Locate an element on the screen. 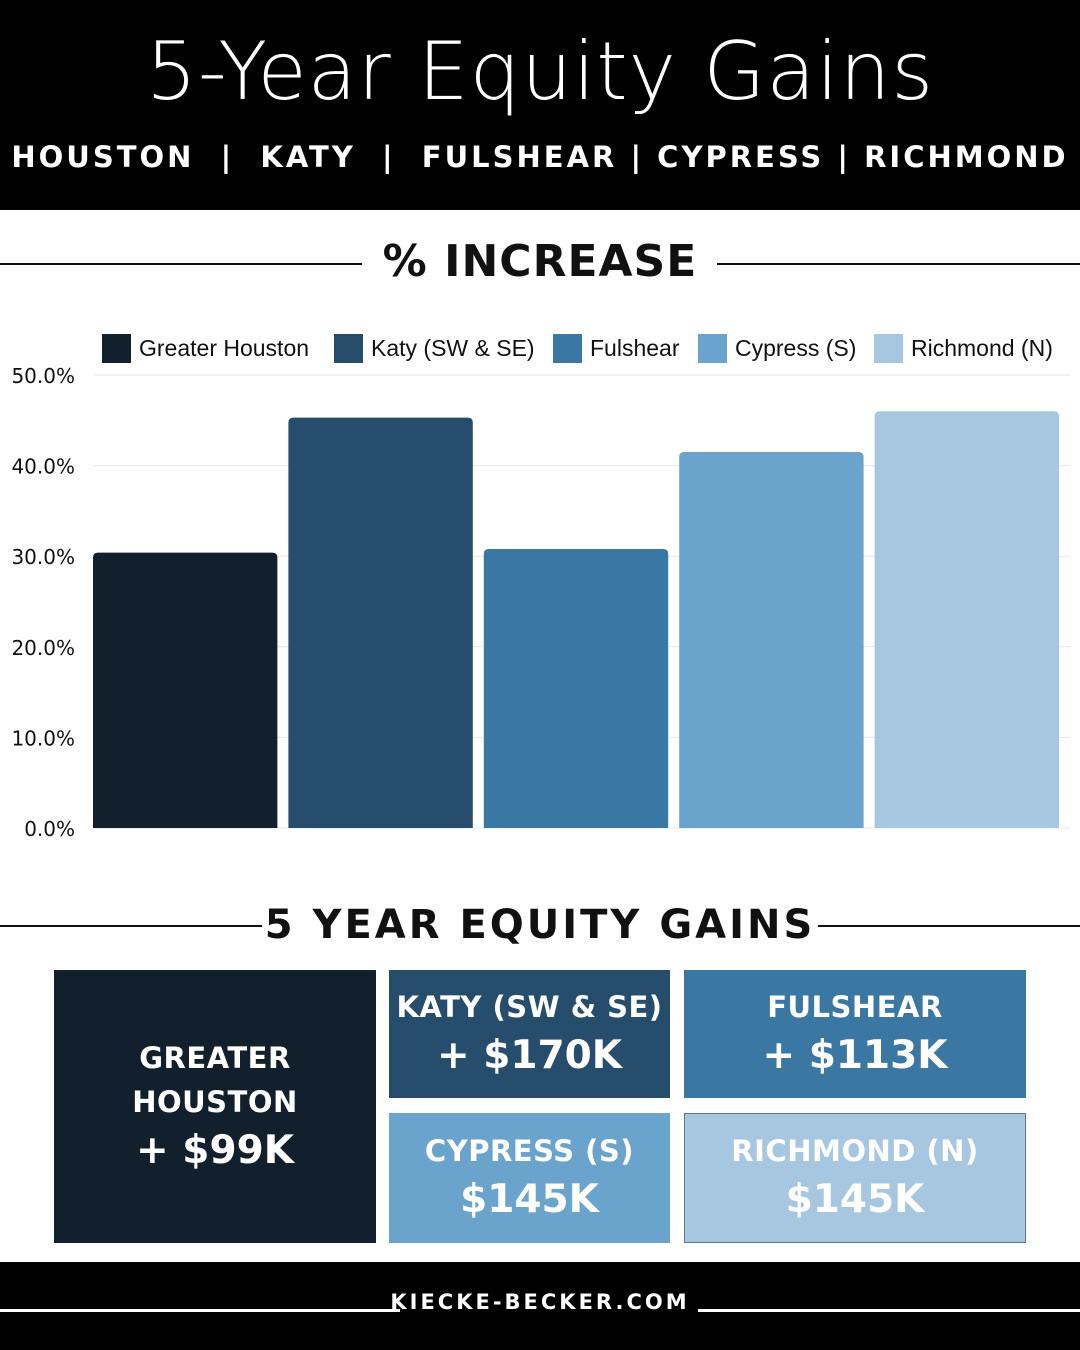 The image size is (1080, 1350). gain-tile-fulshear: FULSHEAR + $113K is located at coordinates (855, 1034).